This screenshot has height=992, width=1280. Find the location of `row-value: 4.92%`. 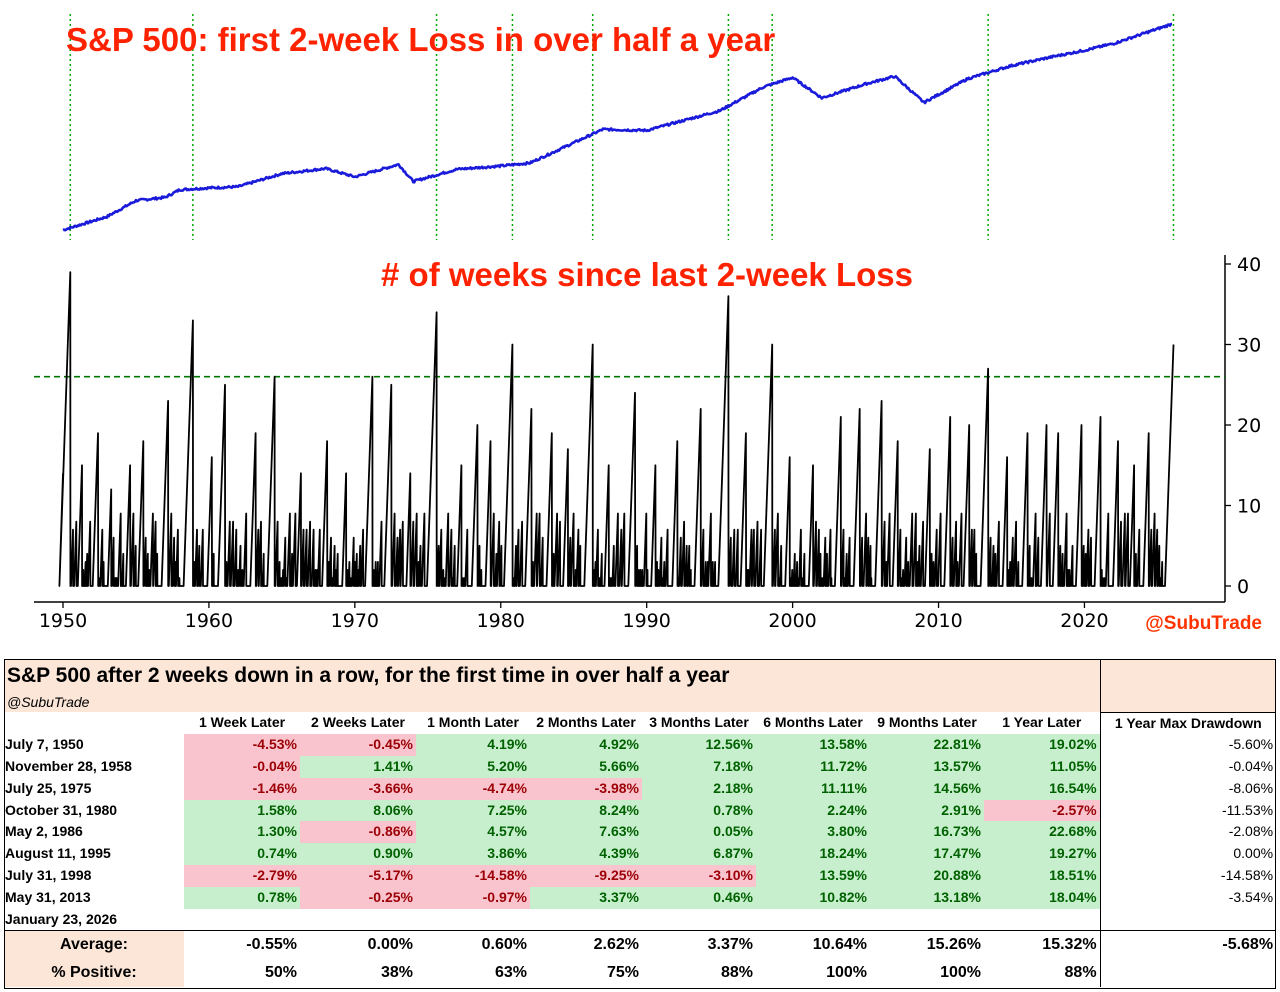

row-value: 4.92% is located at coordinates (586, 745).